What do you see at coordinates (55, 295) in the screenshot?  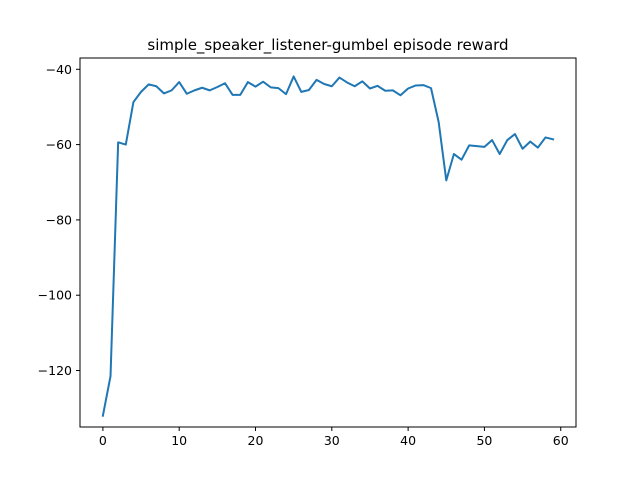 I see `y-tick-label: −100` at bounding box center [55, 295].